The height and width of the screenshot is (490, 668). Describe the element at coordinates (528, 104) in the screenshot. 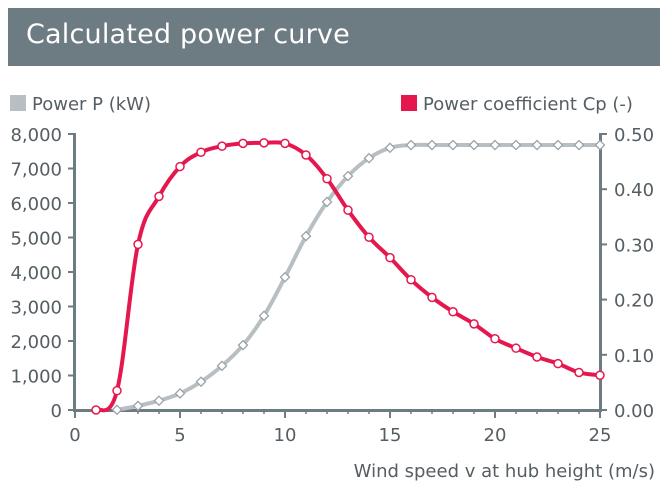

I see `legend-label-cp: Power coefficient Cp (-)` at that location.